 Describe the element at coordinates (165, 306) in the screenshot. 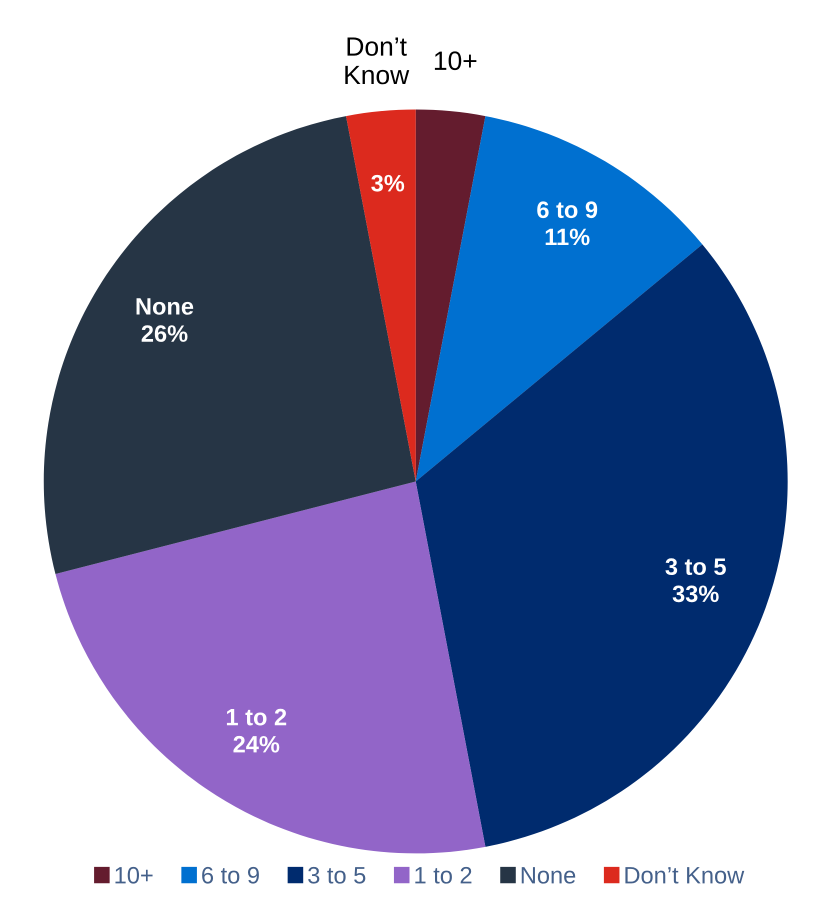

I see `slice-label: None` at that location.